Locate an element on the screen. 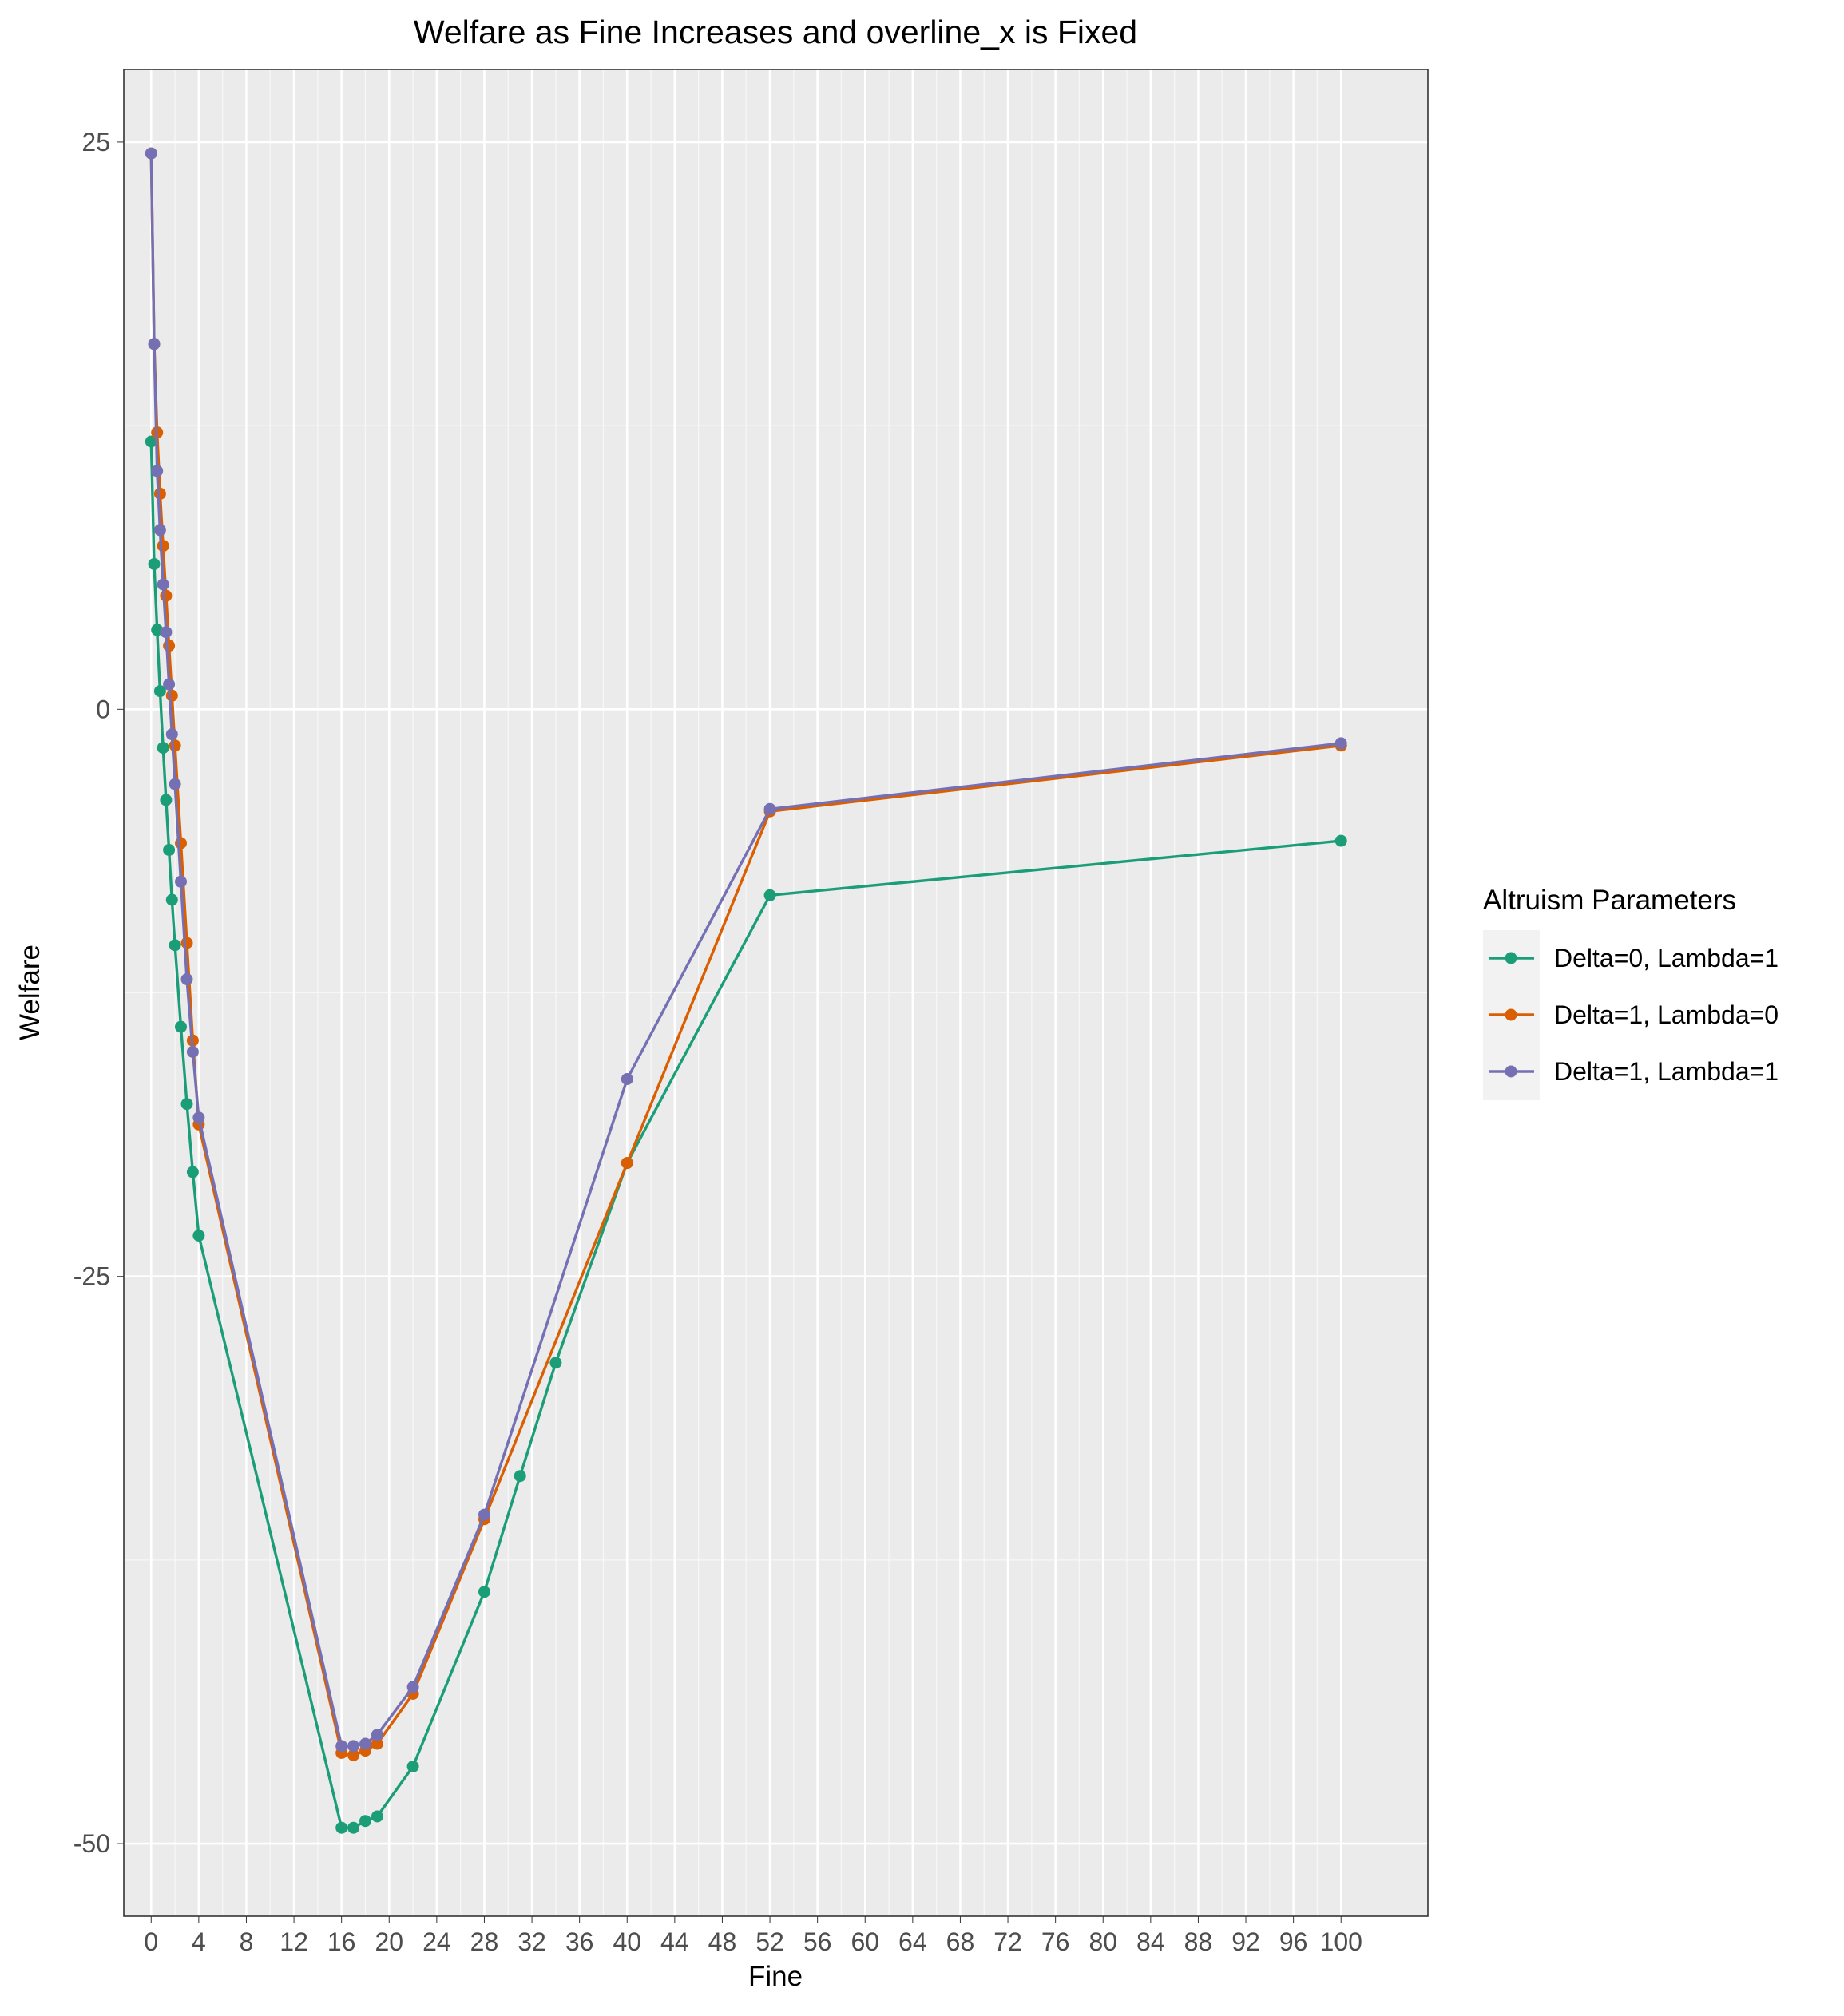 This screenshot has height=2016, width=1844. x-tick-label: 32 is located at coordinates (532, 1942).